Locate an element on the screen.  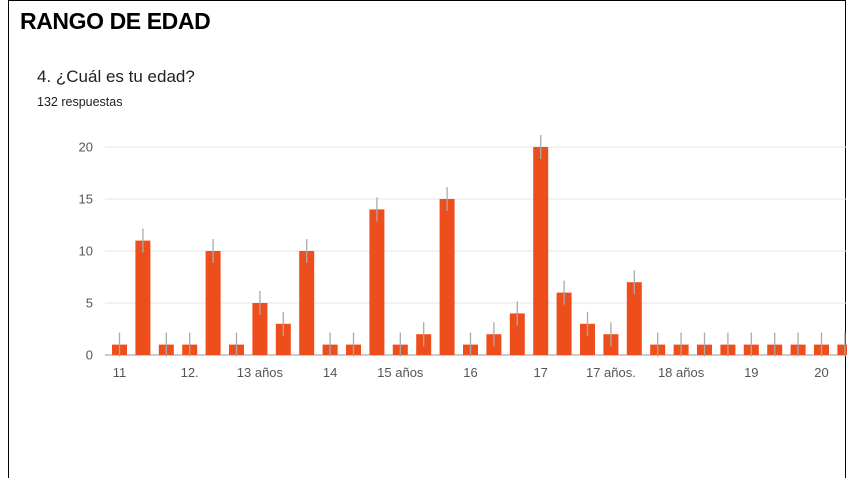
question-title: 4. ¿Cuál es tu edad? is located at coordinates (116, 76).